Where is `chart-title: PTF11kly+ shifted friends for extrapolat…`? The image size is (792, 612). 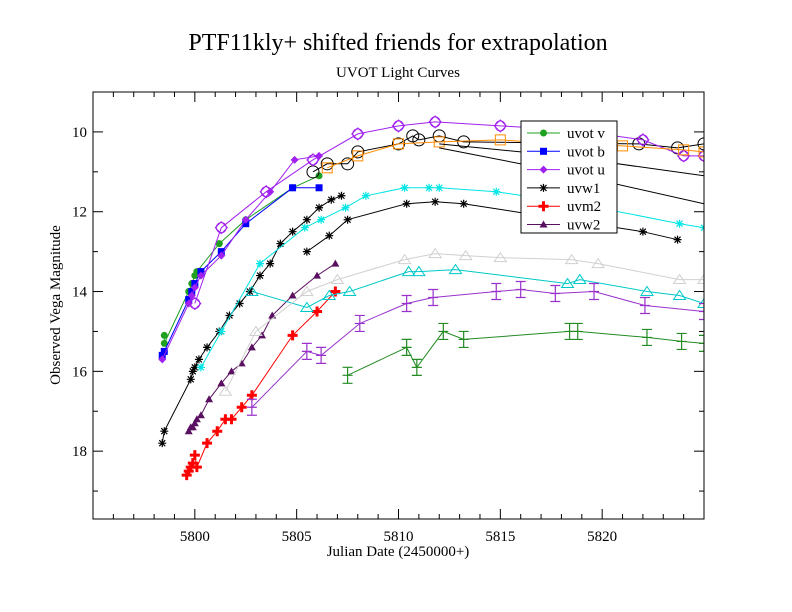 chart-title: PTF11kly+ shifted friends for extrapolat… is located at coordinates (397, 43).